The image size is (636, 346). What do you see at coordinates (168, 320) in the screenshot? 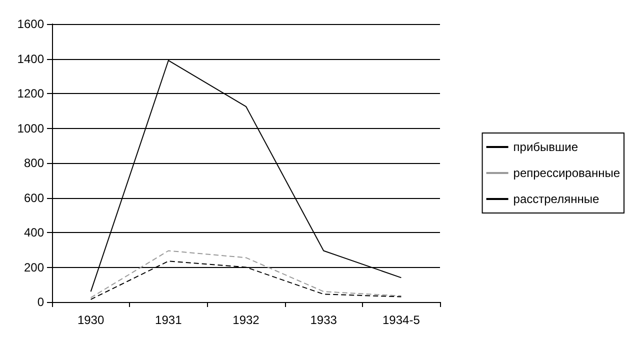
I see `x-tick-label: 1931` at bounding box center [168, 320].